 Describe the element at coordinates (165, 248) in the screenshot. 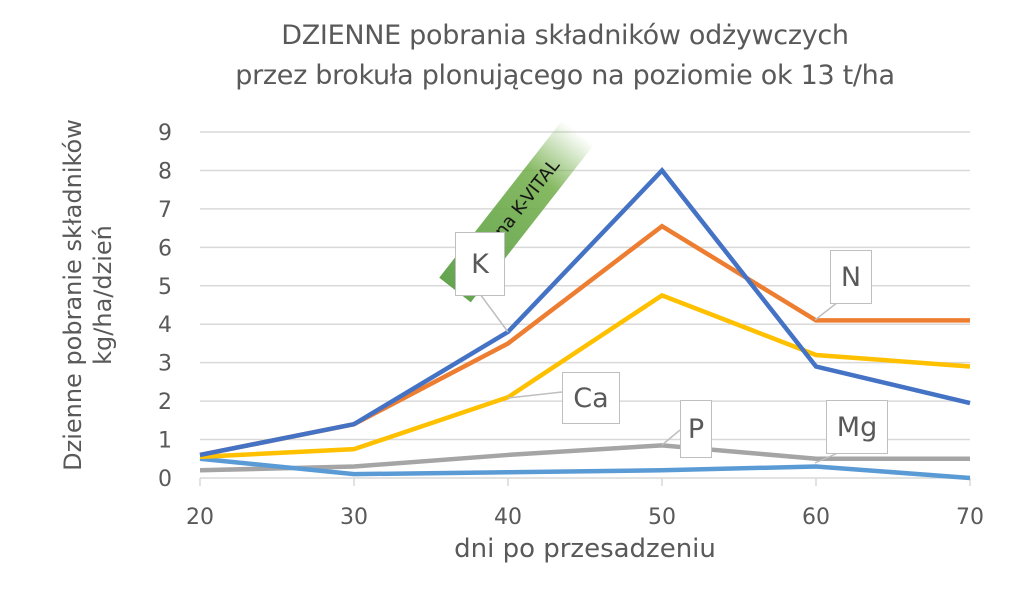

I see `y-tick-label: 6` at that location.